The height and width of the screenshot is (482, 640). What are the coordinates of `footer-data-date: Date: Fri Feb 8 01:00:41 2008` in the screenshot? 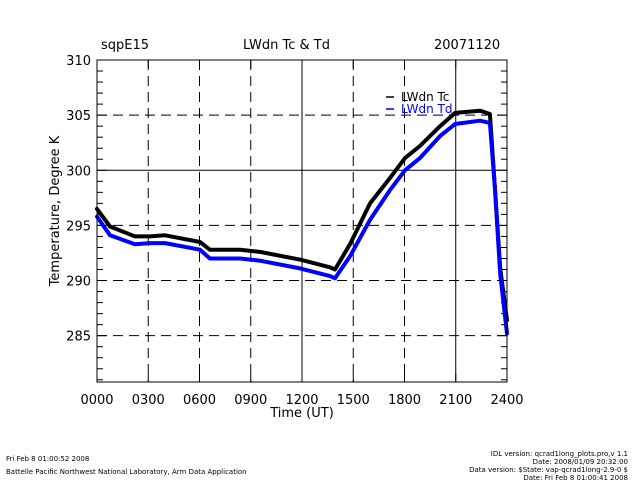 It's located at (575, 478).